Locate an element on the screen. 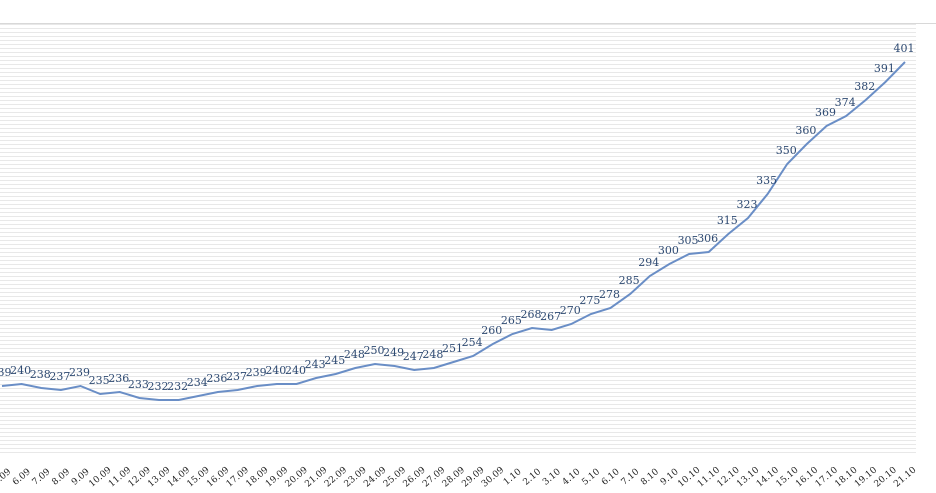 Image resolution: width=936 pixels, height=493 pixels. x-tick-label: 6.10 is located at coordinates (611, 477).